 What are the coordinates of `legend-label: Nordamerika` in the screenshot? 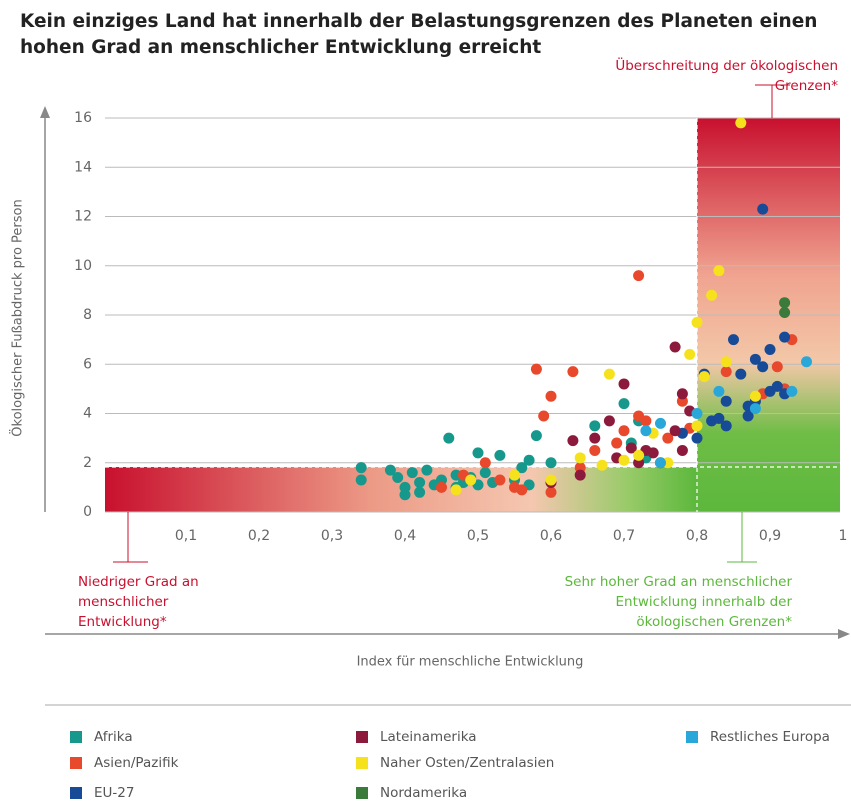 It's located at (423, 793).